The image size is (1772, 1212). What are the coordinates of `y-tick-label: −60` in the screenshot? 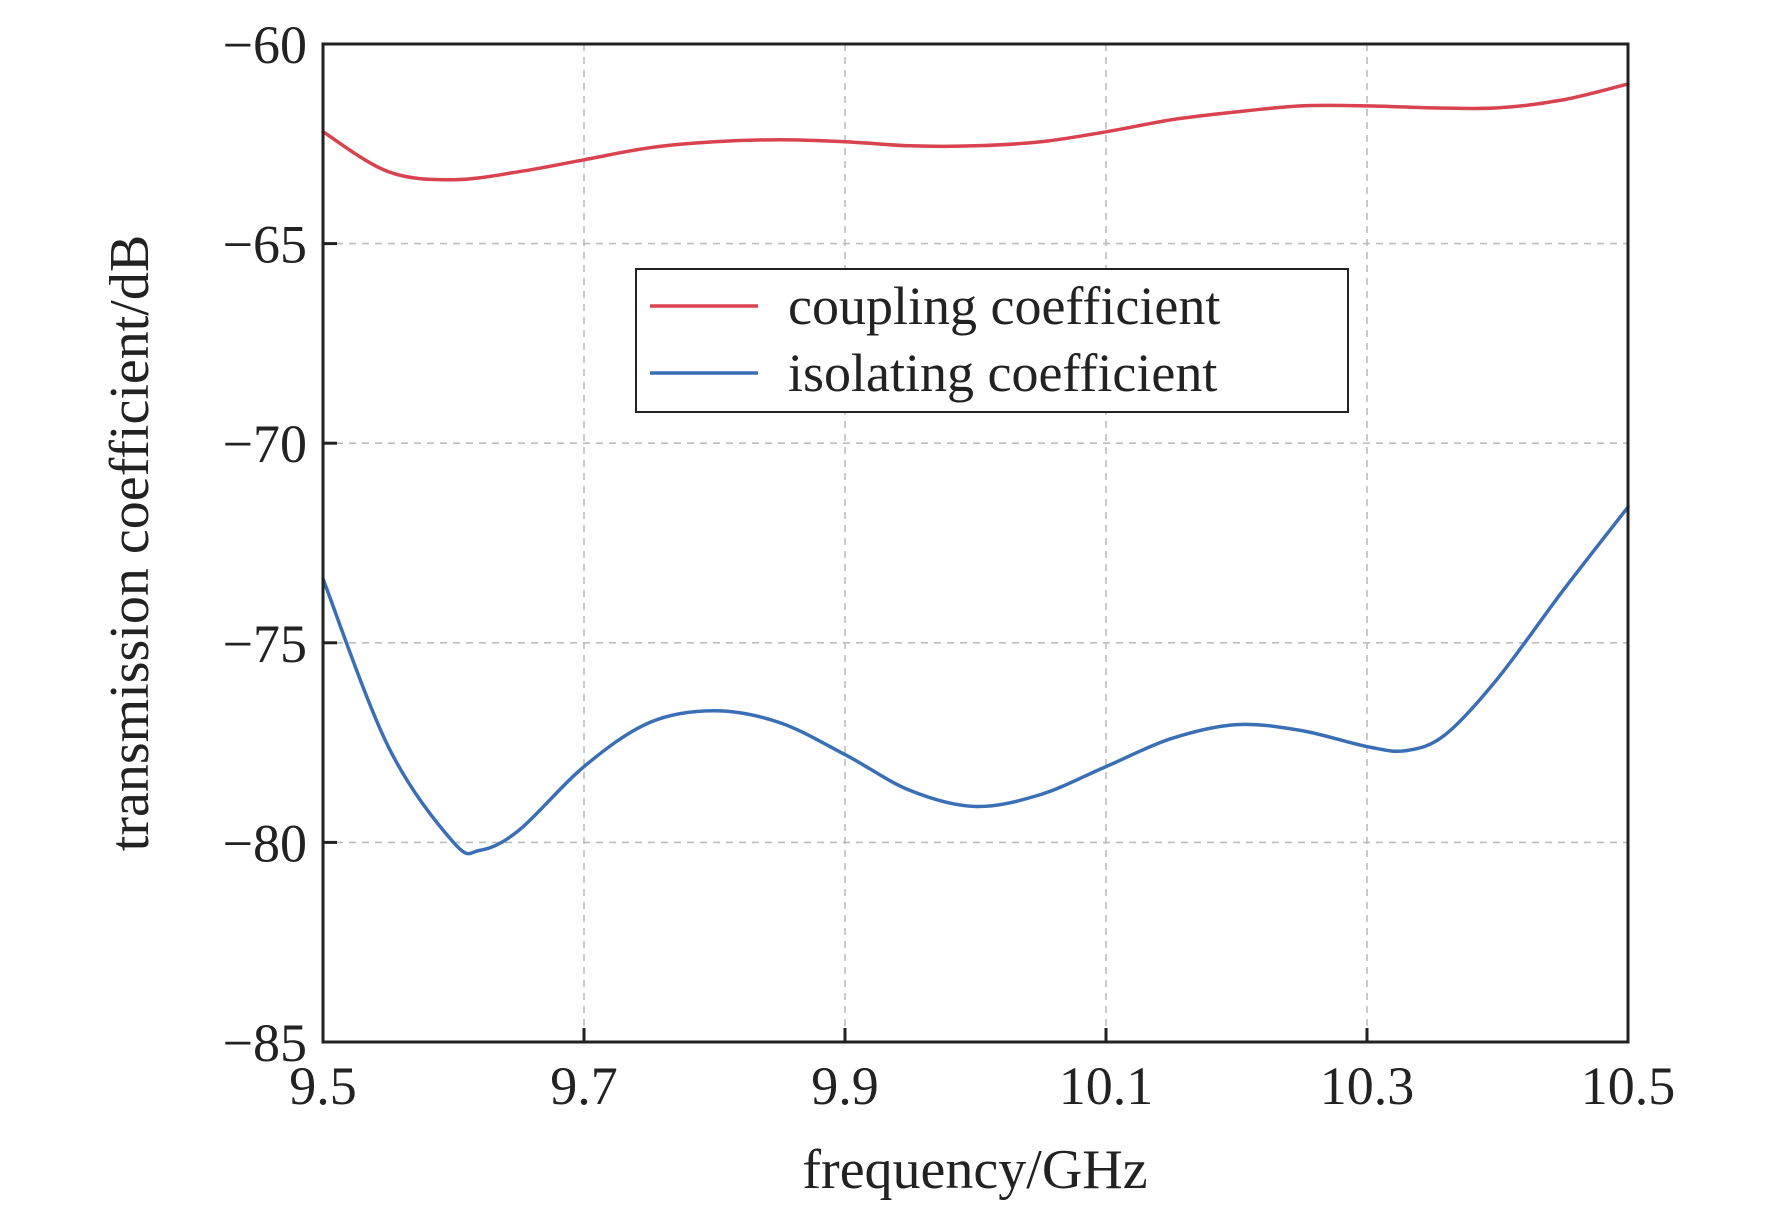 It's located at (265, 45).